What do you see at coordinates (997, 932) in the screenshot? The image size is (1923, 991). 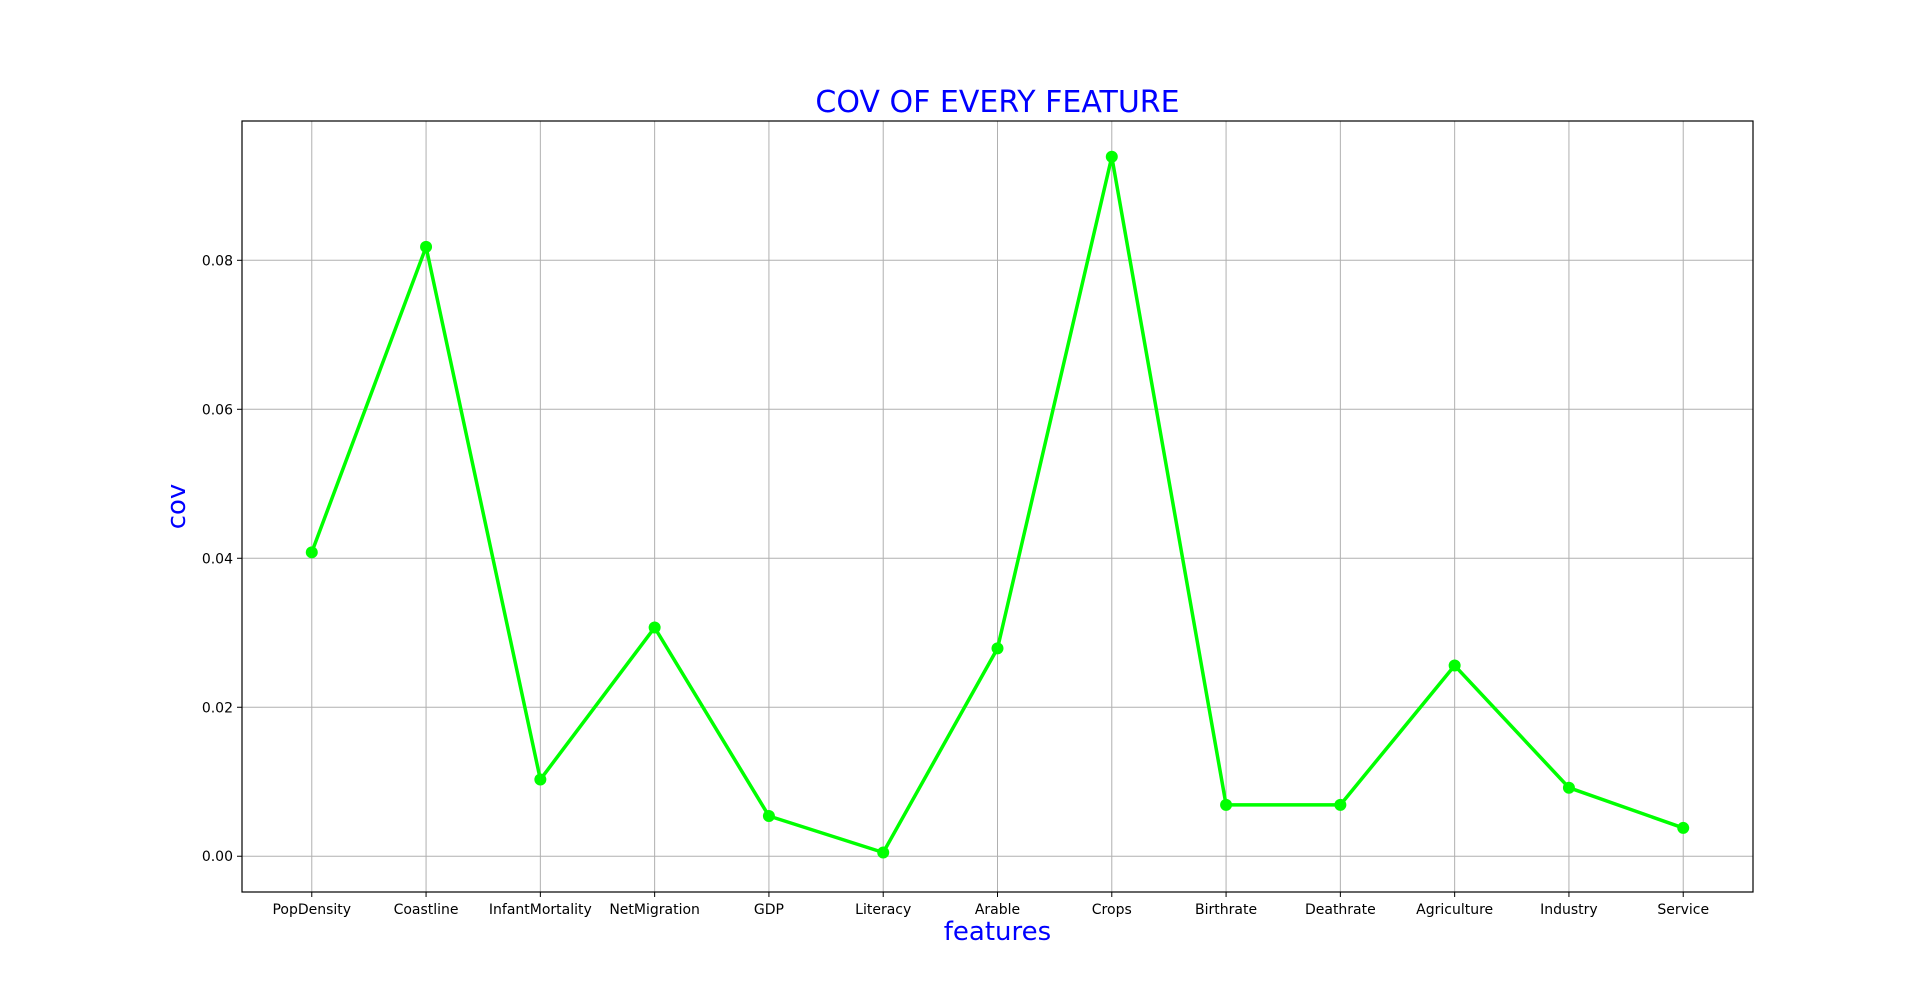 I see `x-axis-title: features` at bounding box center [997, 932].